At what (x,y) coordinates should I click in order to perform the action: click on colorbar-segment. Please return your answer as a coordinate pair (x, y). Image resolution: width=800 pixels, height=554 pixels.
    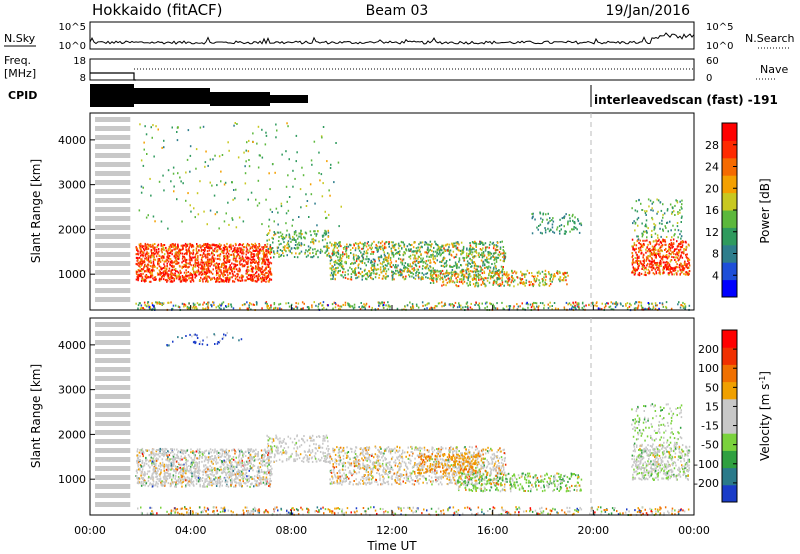
    Looking at the image, I should click on (729, 288).